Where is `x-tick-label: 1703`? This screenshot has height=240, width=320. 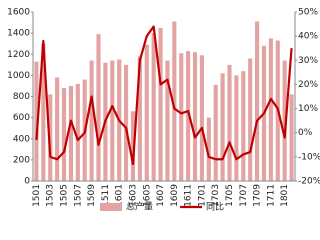 x-tick-label: 1703 is located at coordinates (216, 195).